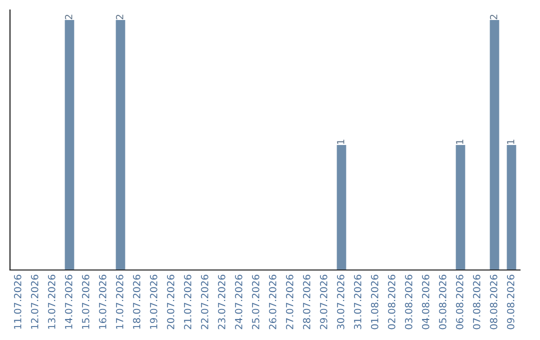 The image size is (540, 340). I want to click on x-tick-label: 11.07.2026, so click(18, 301).